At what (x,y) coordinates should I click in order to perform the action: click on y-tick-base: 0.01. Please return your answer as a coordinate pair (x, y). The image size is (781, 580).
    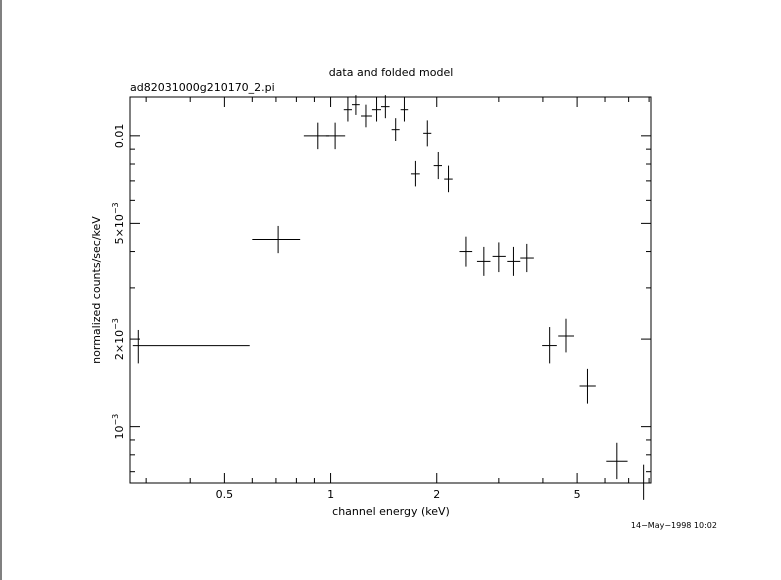
    Looking at the image, I should click on (119, 136).